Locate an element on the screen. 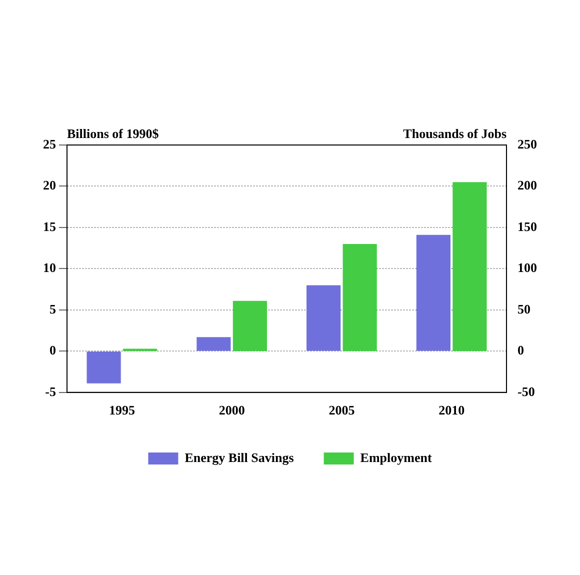  y-tick-label: 20 is located at coordinates (49, 185).